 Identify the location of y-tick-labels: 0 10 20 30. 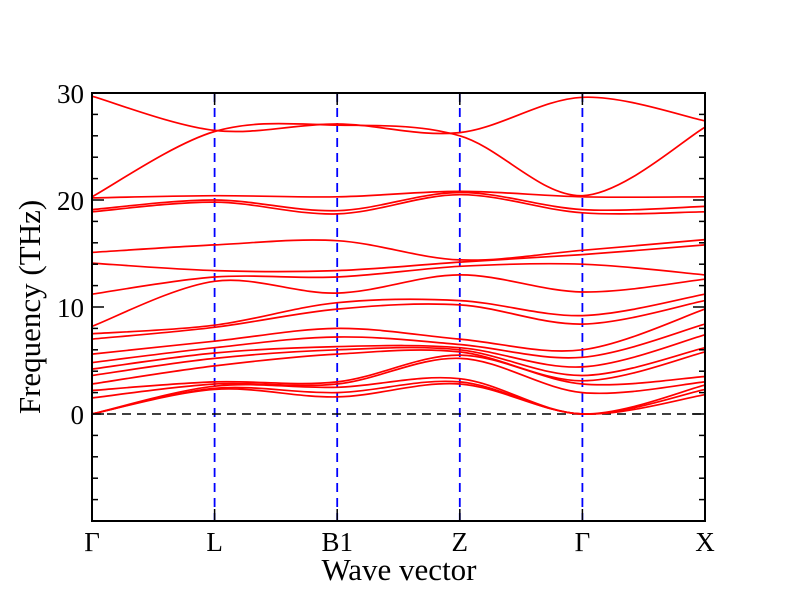
(70, 254).